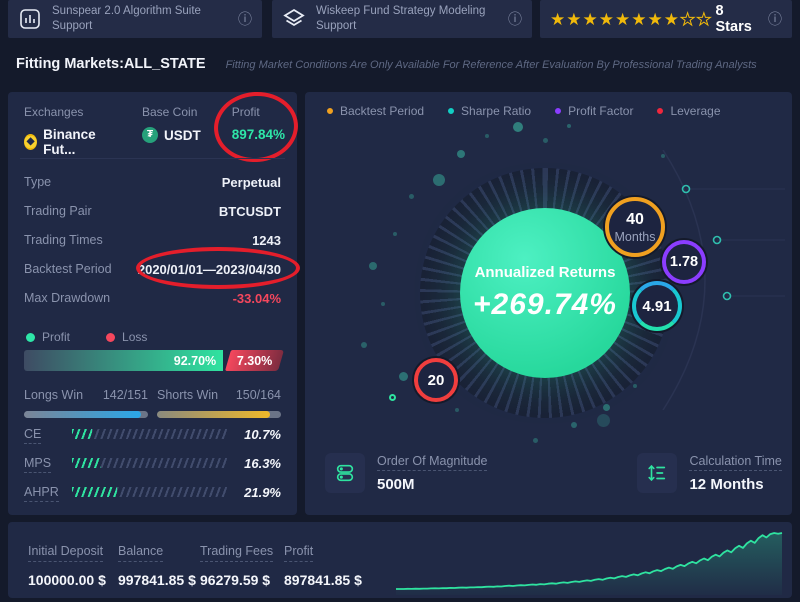 The height and width of the screenshot is (602, 800). Describe the element at coordinates (237, 553) in the screenshot. I see `trading-fees-label: Trading Fees` at that location.